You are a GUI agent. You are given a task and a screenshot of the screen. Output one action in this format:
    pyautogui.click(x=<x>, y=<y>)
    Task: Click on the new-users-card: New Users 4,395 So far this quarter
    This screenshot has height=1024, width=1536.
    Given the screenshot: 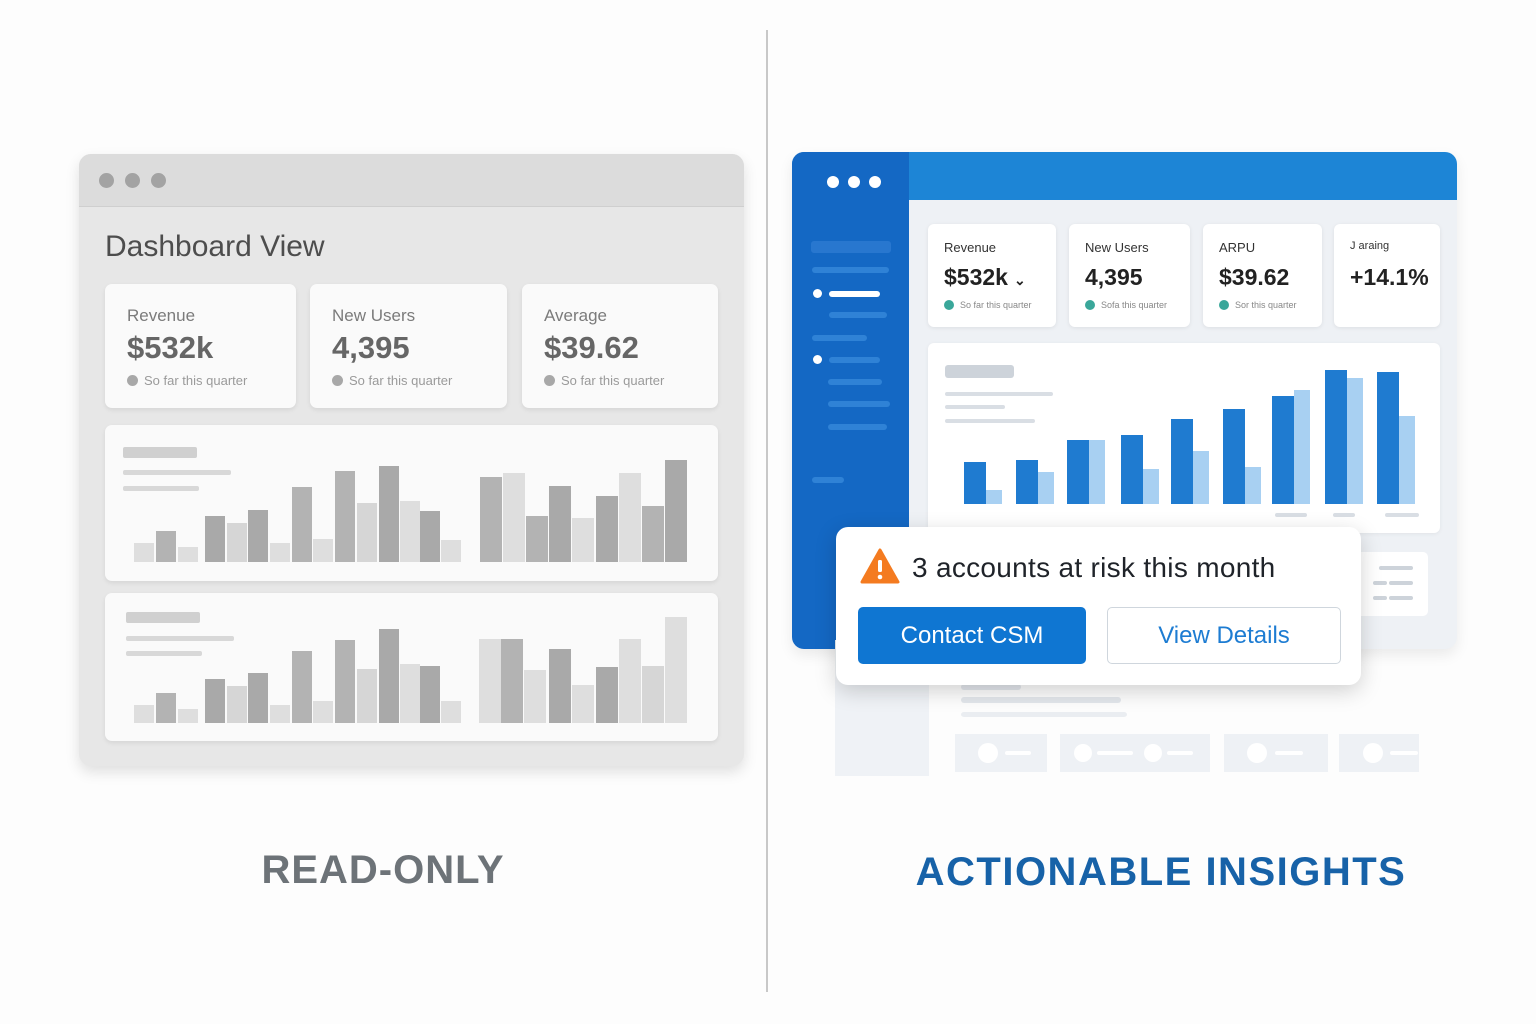 What is the action you would take?
    pyautogui.click(x=408, y=346)
    